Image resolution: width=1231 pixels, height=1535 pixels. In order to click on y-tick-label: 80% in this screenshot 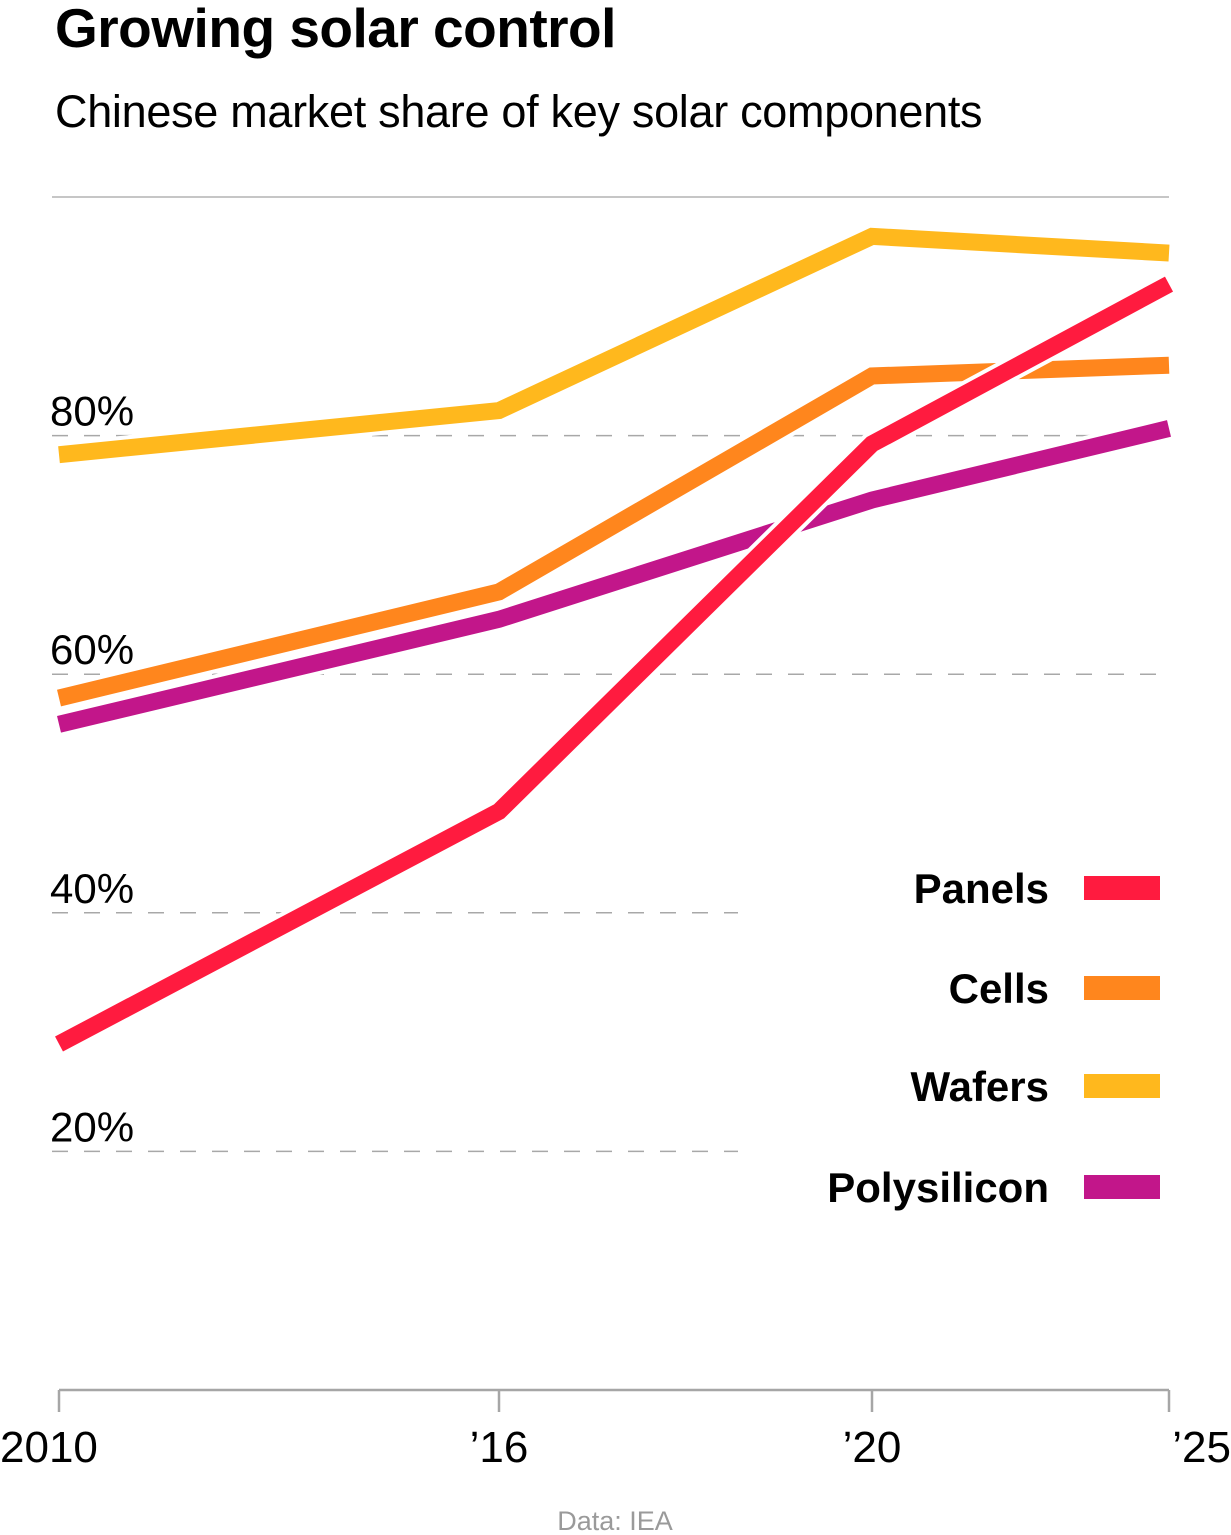, I will do `click(92, 411)`.